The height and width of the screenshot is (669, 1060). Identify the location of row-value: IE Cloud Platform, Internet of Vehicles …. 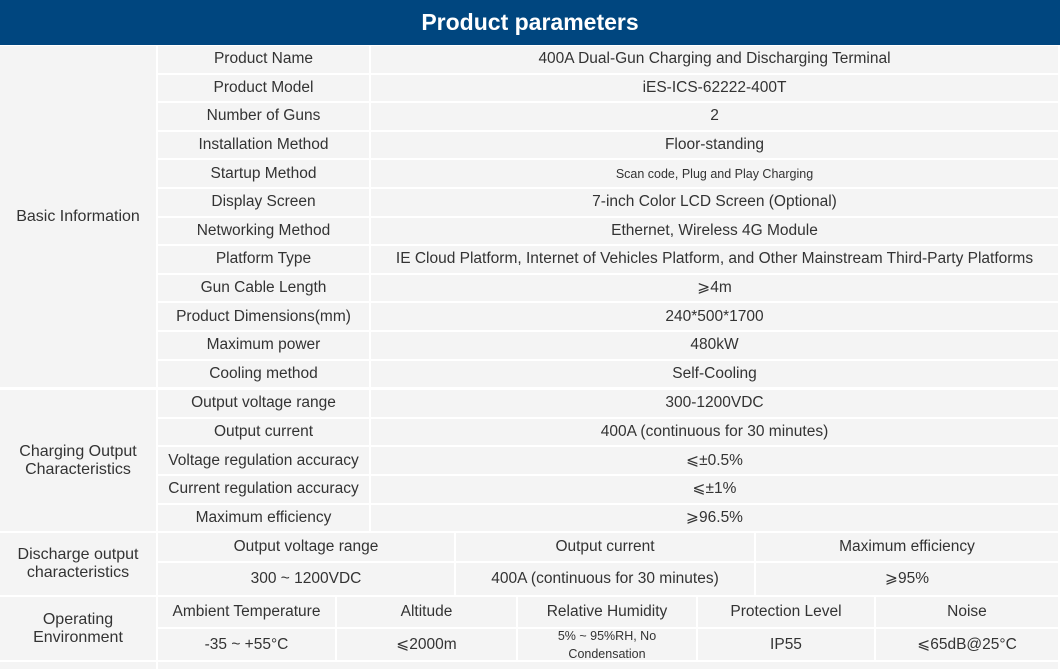
(715, 260).